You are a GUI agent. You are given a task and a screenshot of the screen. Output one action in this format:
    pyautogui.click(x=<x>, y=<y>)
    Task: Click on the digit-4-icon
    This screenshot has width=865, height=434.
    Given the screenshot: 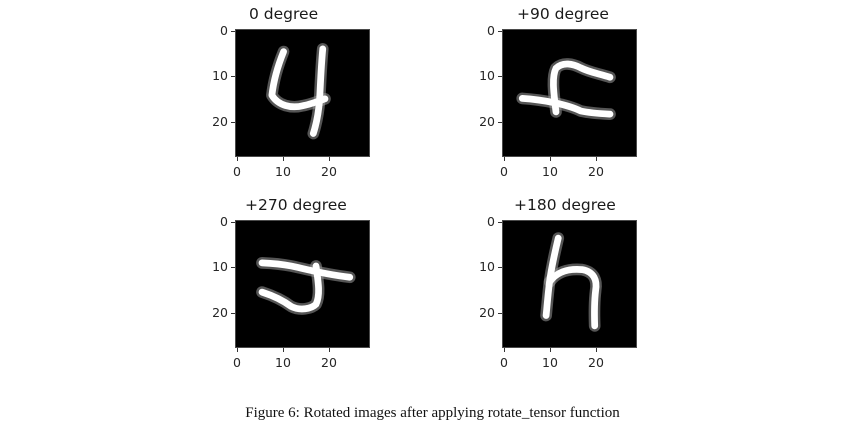 What is the action you would take?
    pyautogui.click(x=298, y=91)
    